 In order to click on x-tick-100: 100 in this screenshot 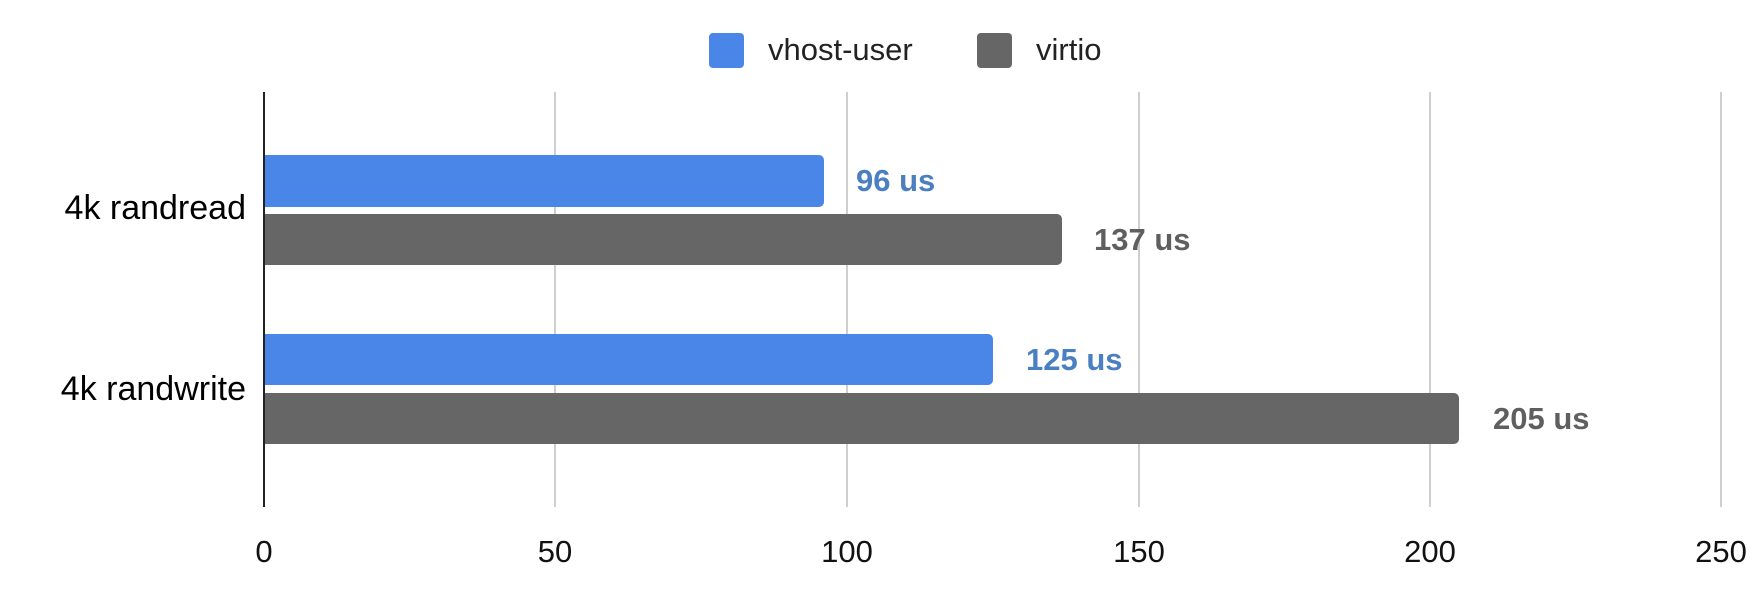, I will do `click(847, 551)`.